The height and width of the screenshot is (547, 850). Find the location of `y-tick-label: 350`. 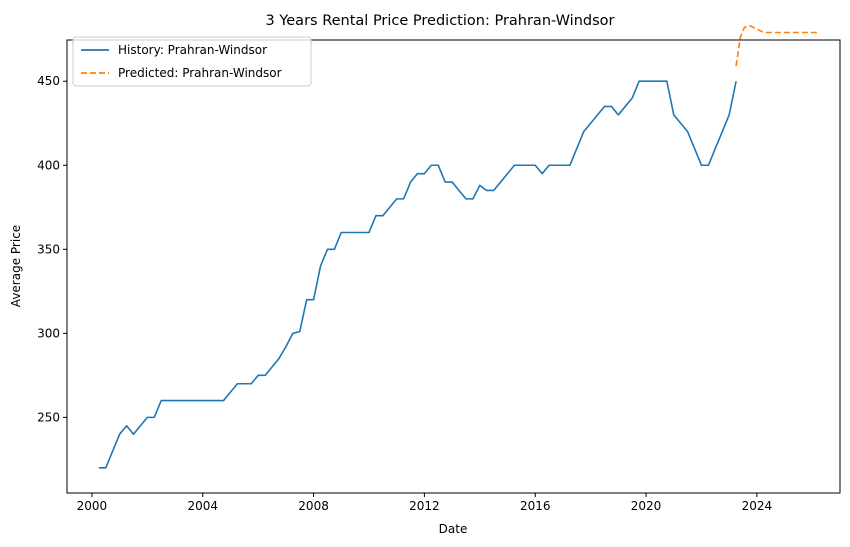

y-tick-label: 350 is located at coordinates (48, 249).